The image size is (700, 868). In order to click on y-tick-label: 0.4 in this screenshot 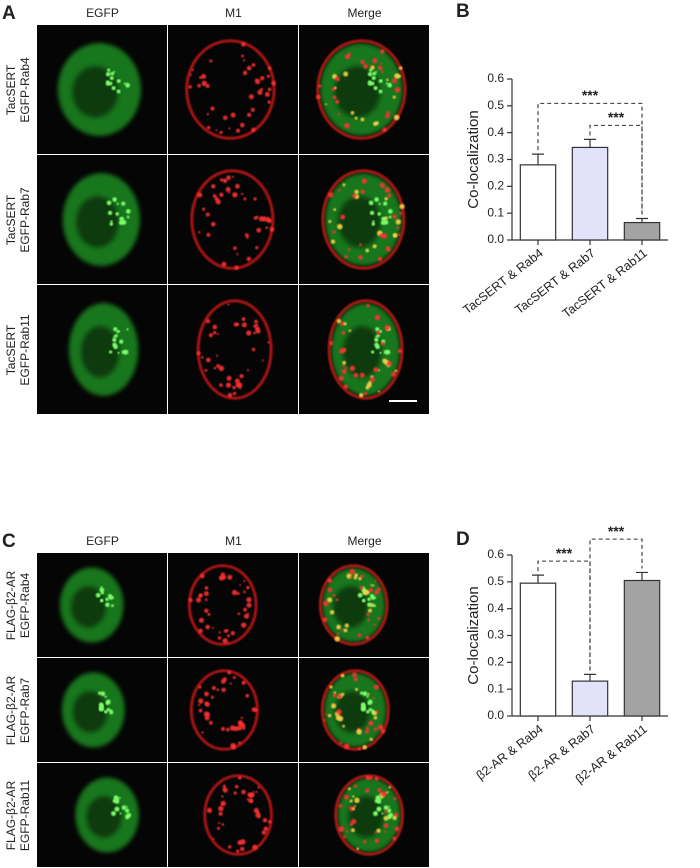, I will do `click(495, 608)`.